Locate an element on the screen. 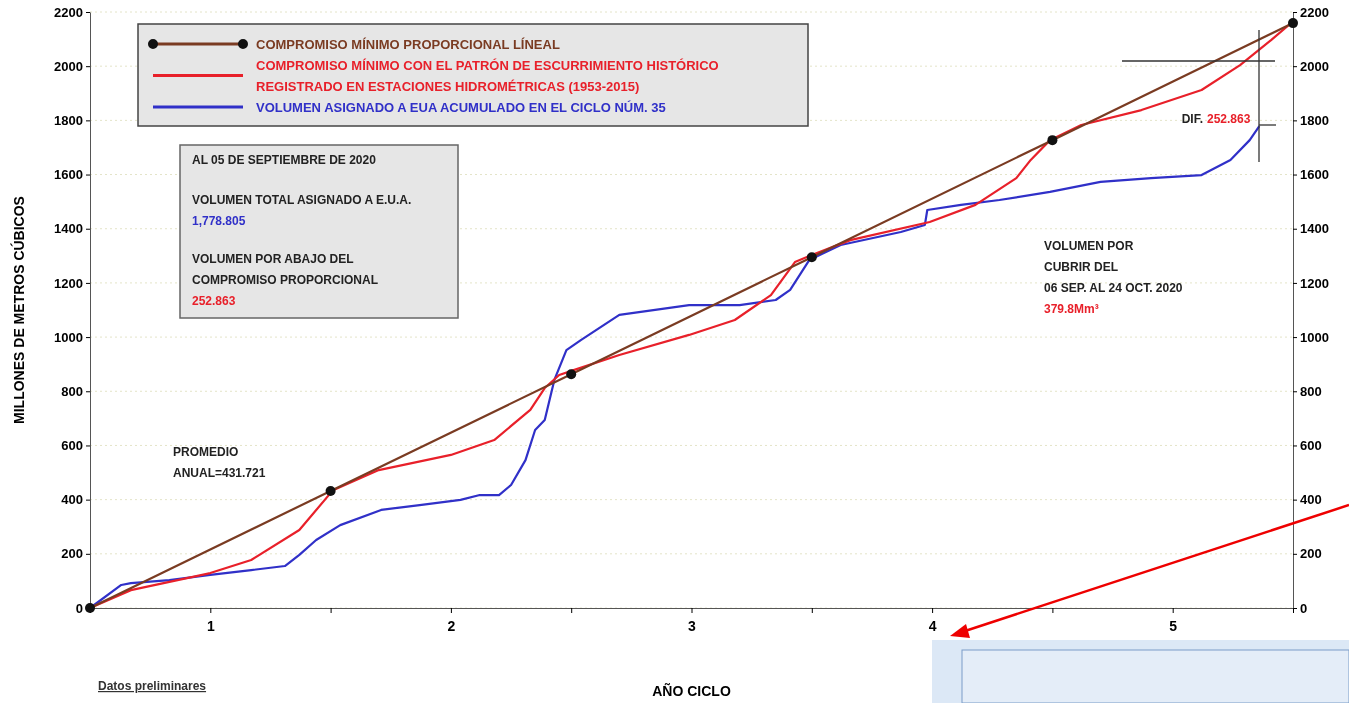 The image size is (1349, 703). annotation: VOLUMEN POR ABAJO DEL is located at coordinates (273, 259).